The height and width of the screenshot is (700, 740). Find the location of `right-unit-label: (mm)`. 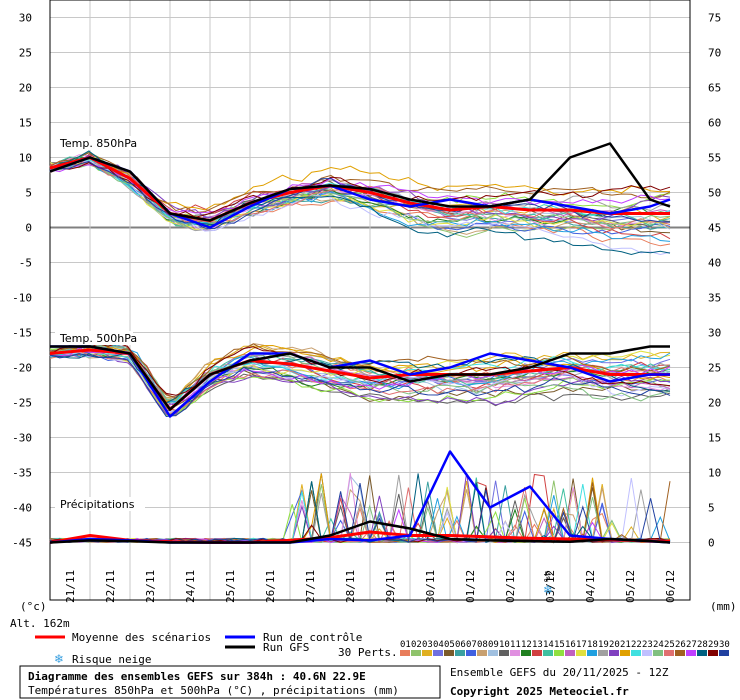

right-unit-label: (mm) is located at coordinates (723, 606).